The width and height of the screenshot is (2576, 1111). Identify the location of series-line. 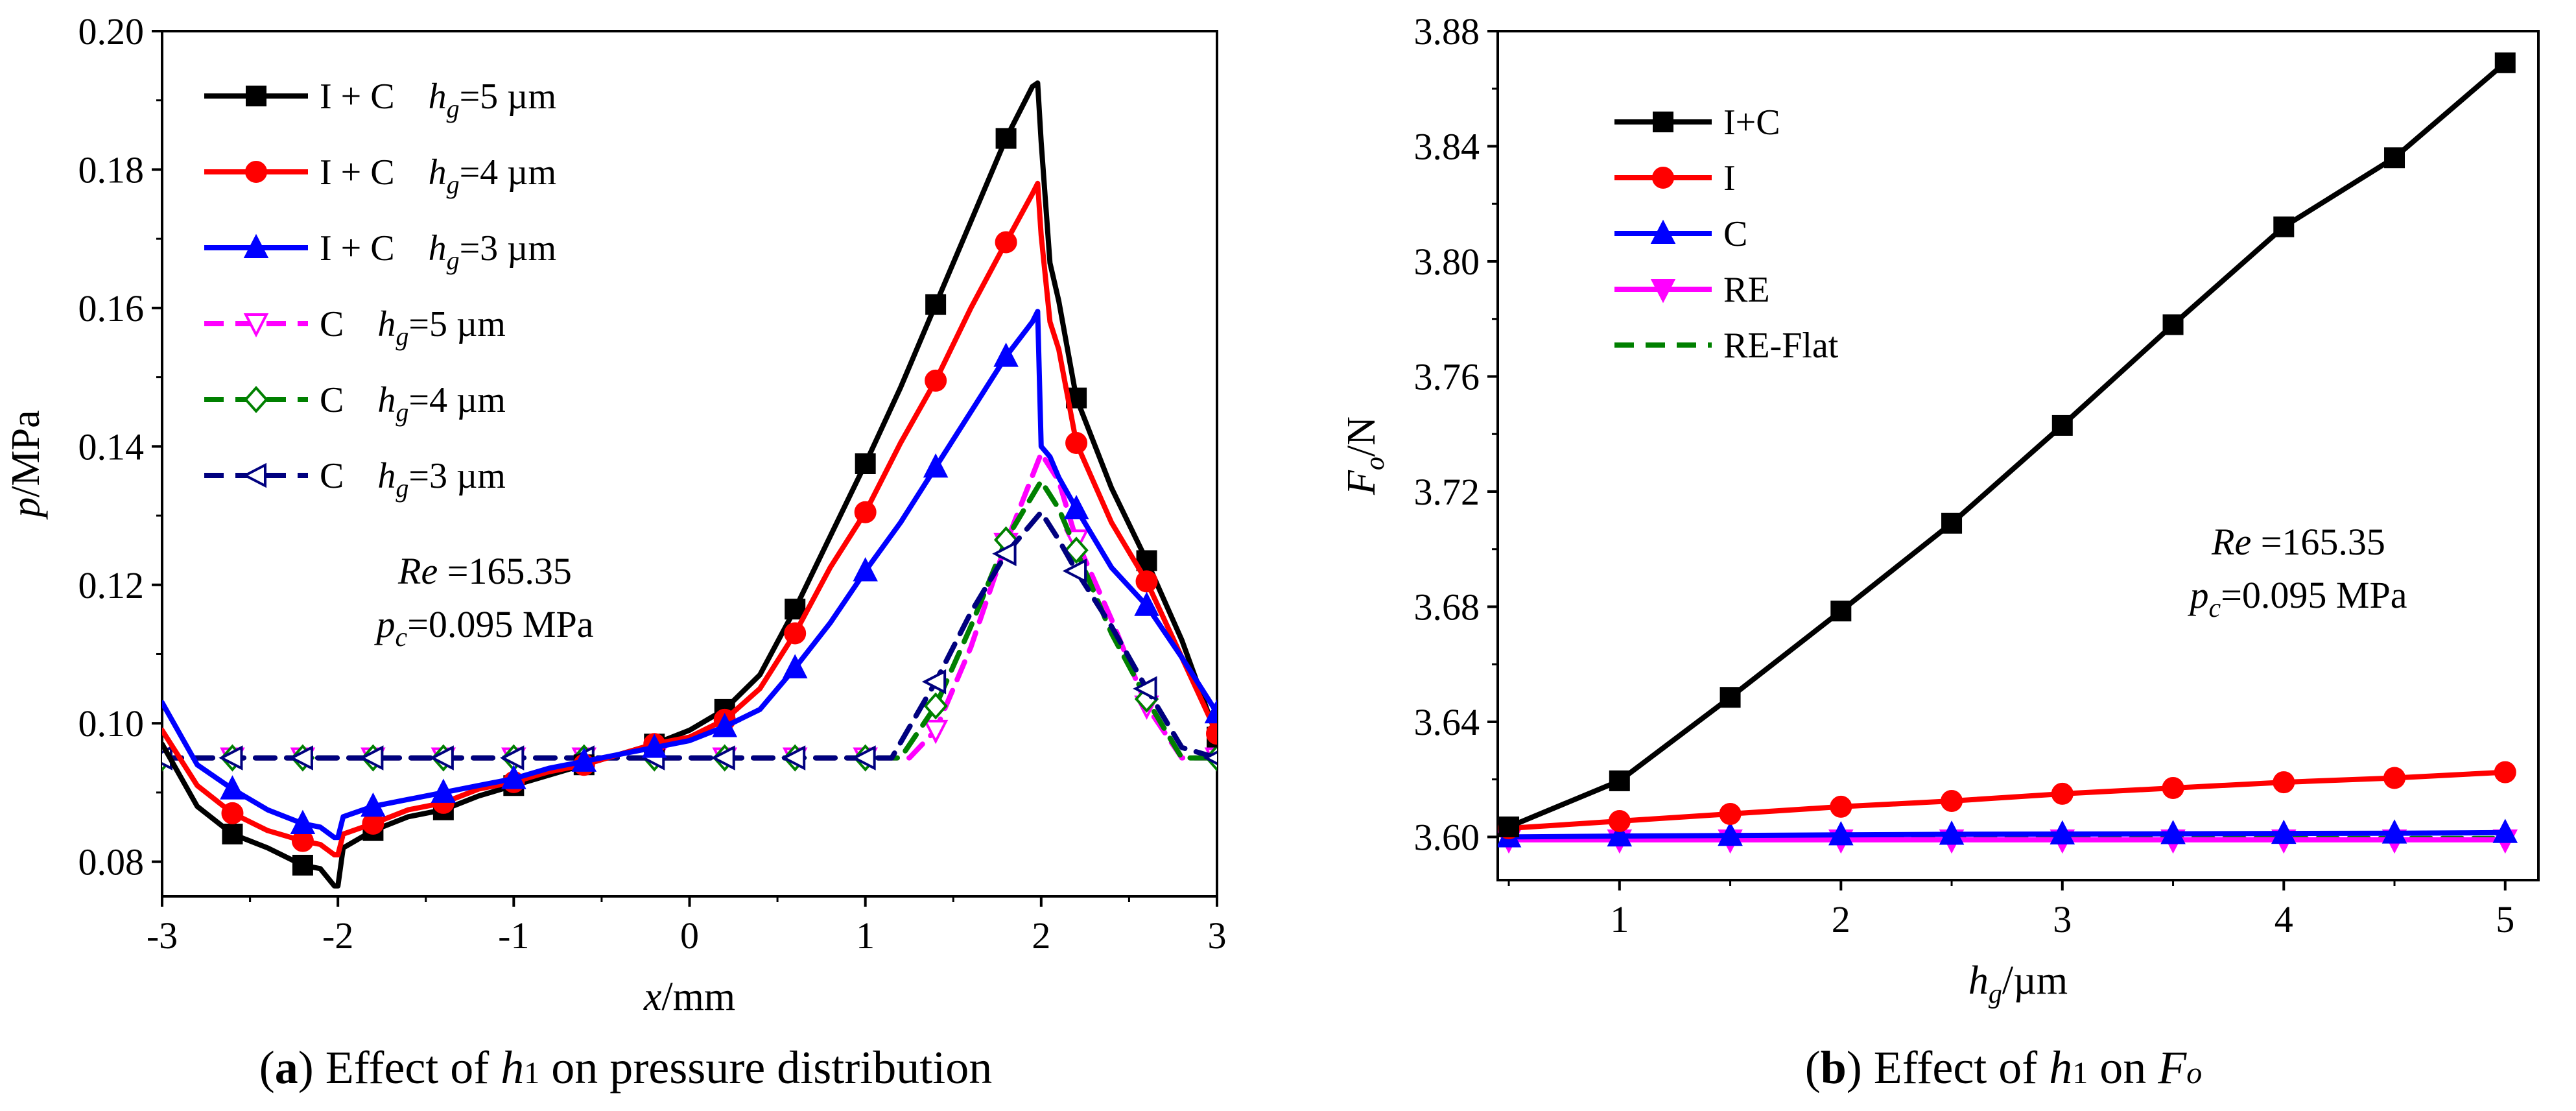
(2007, 835).